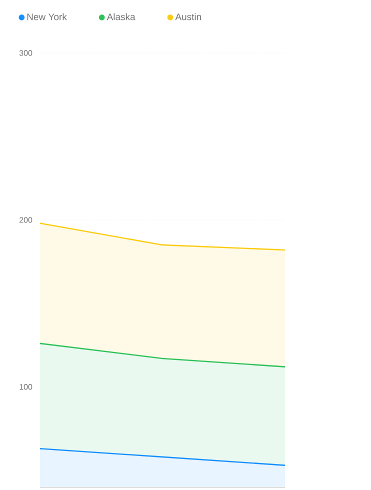 The height and width of the screenshot is (490, 371). What do you see at coordinates (188, 16) in the screenshot?
I see `legend-label: Austin` at bounding box center [188, 16].